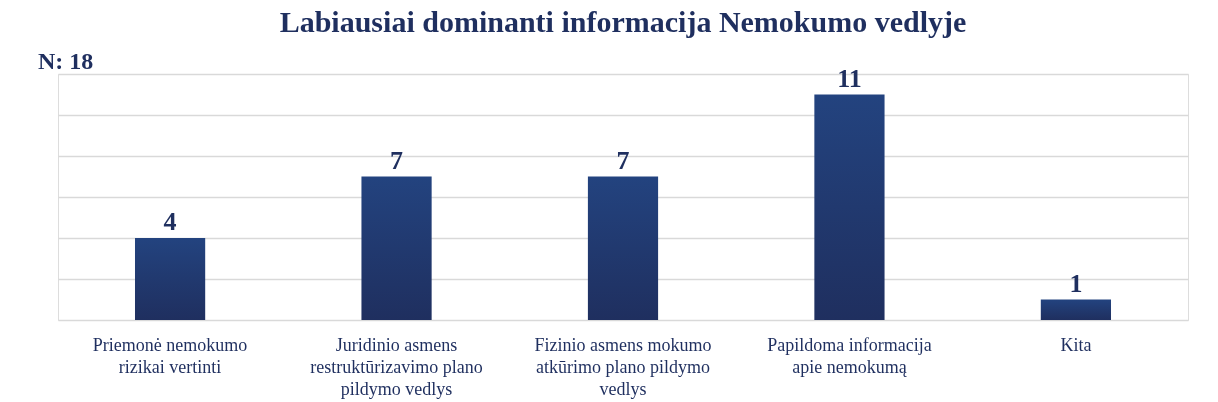 This screenshot has width=1218, height=402. I want to click on data-label: 11, so click(849, 78).